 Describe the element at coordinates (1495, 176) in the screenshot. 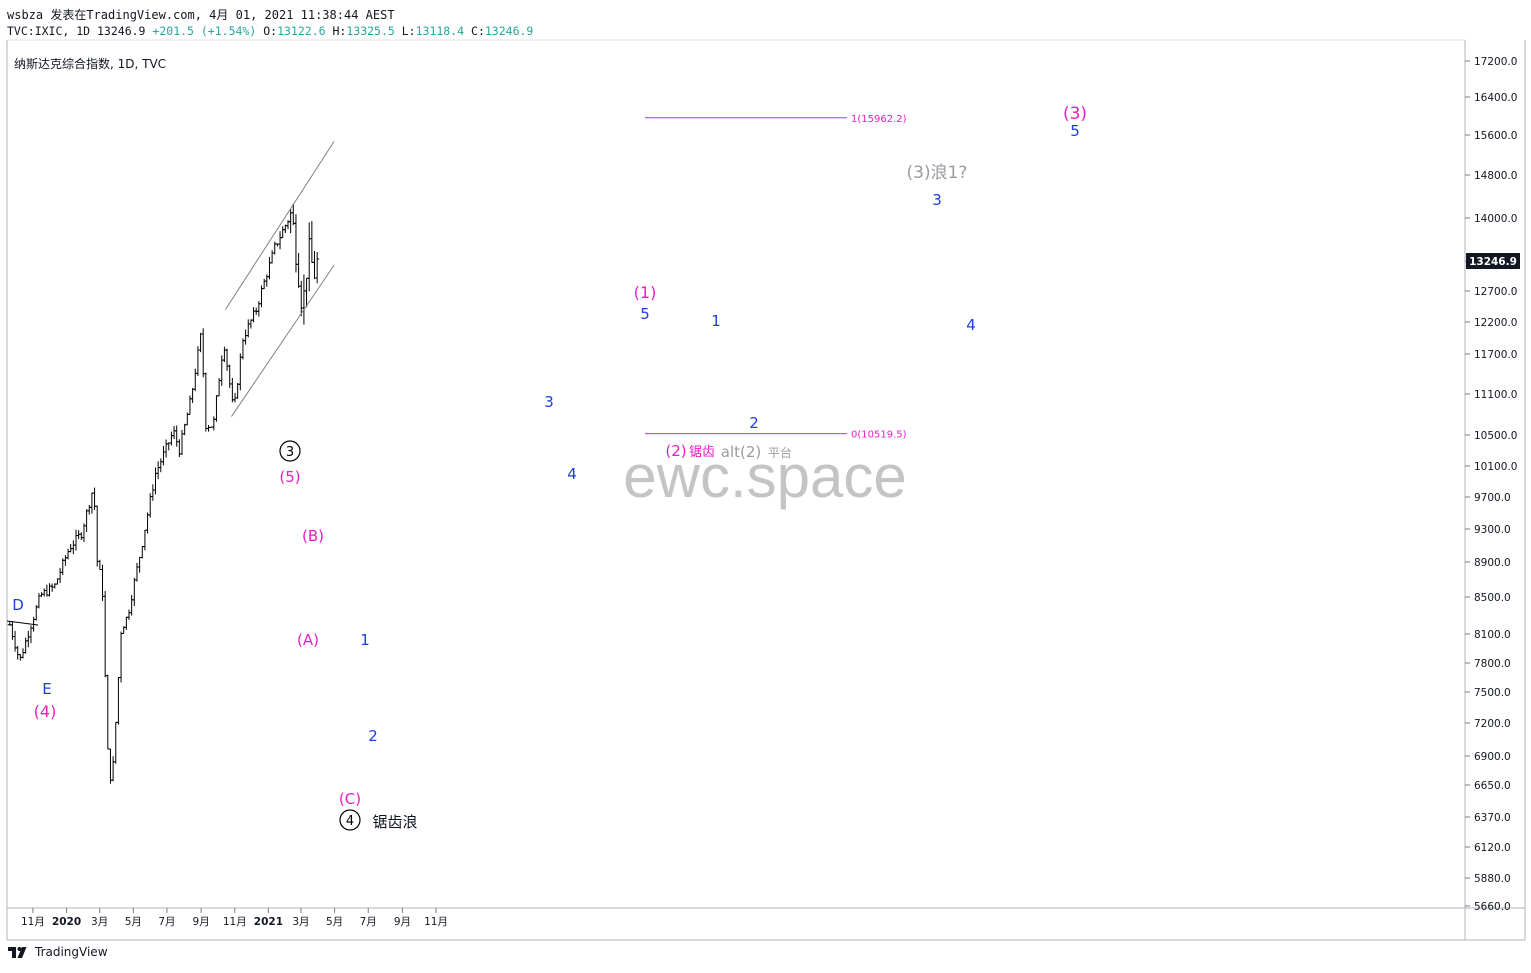

I see `y-tick-label: 14800.0` at that location.